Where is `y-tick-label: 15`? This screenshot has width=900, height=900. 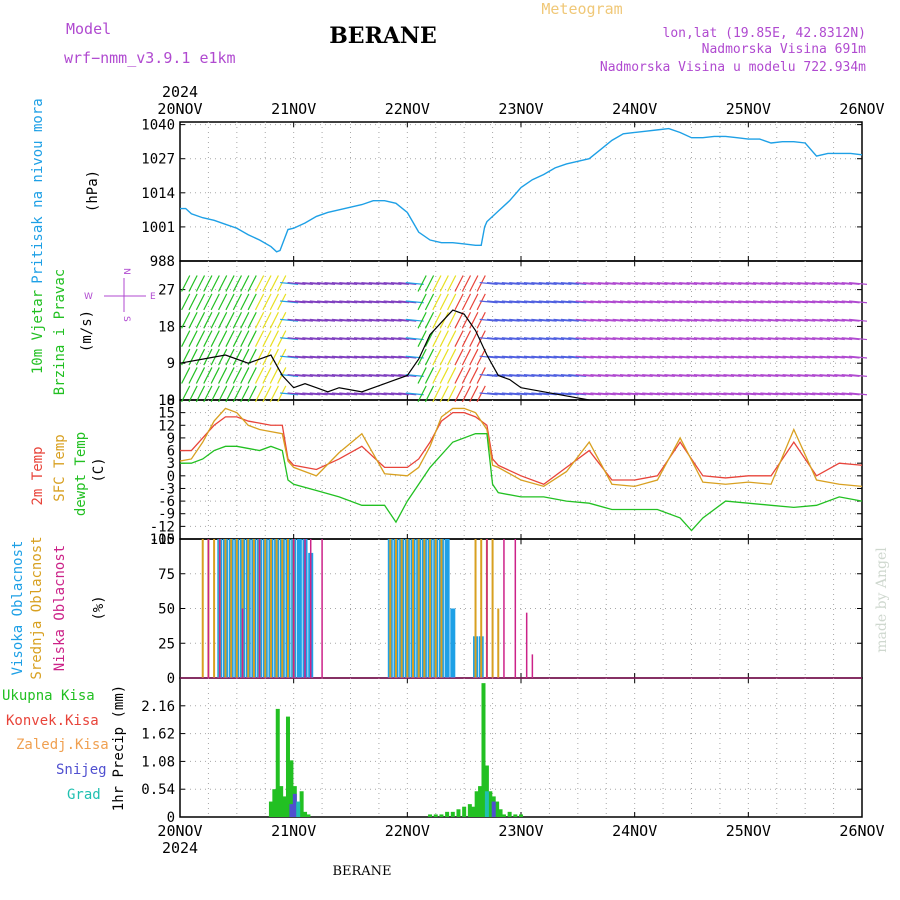 y-tick-label: 15 is located at coordinates (166, 414).